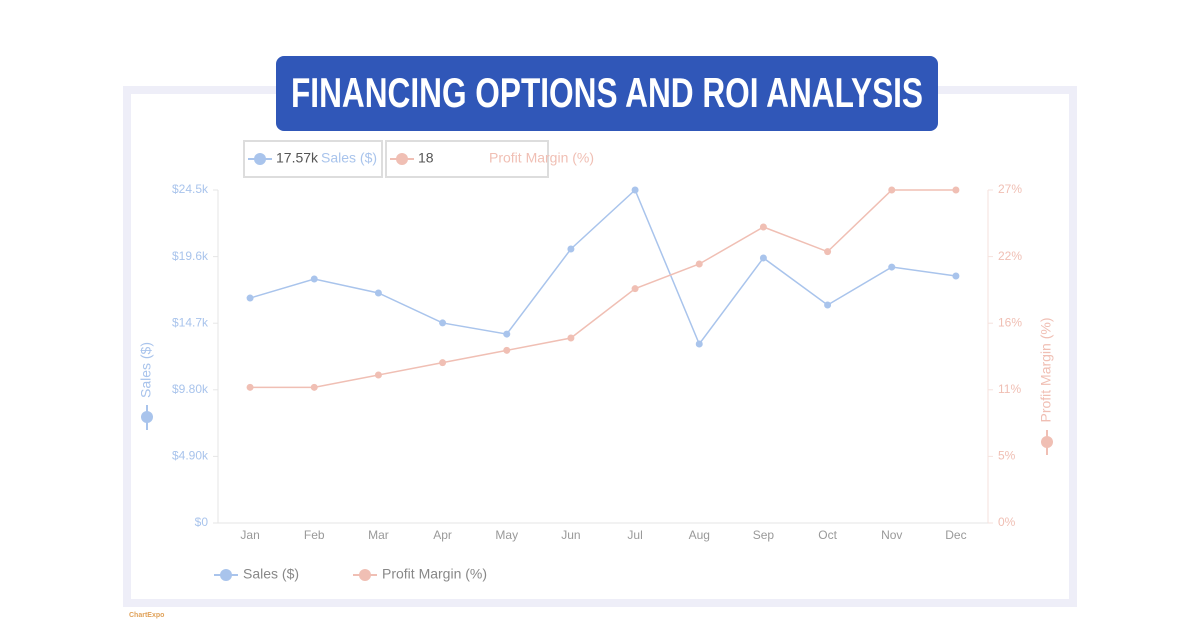 This screenshot has width=1200, height=635. What do you see at coordinates (190, 189) in the screenshot?
I see `y-tick-label: $24.5k` at bounding box center [190, 189].